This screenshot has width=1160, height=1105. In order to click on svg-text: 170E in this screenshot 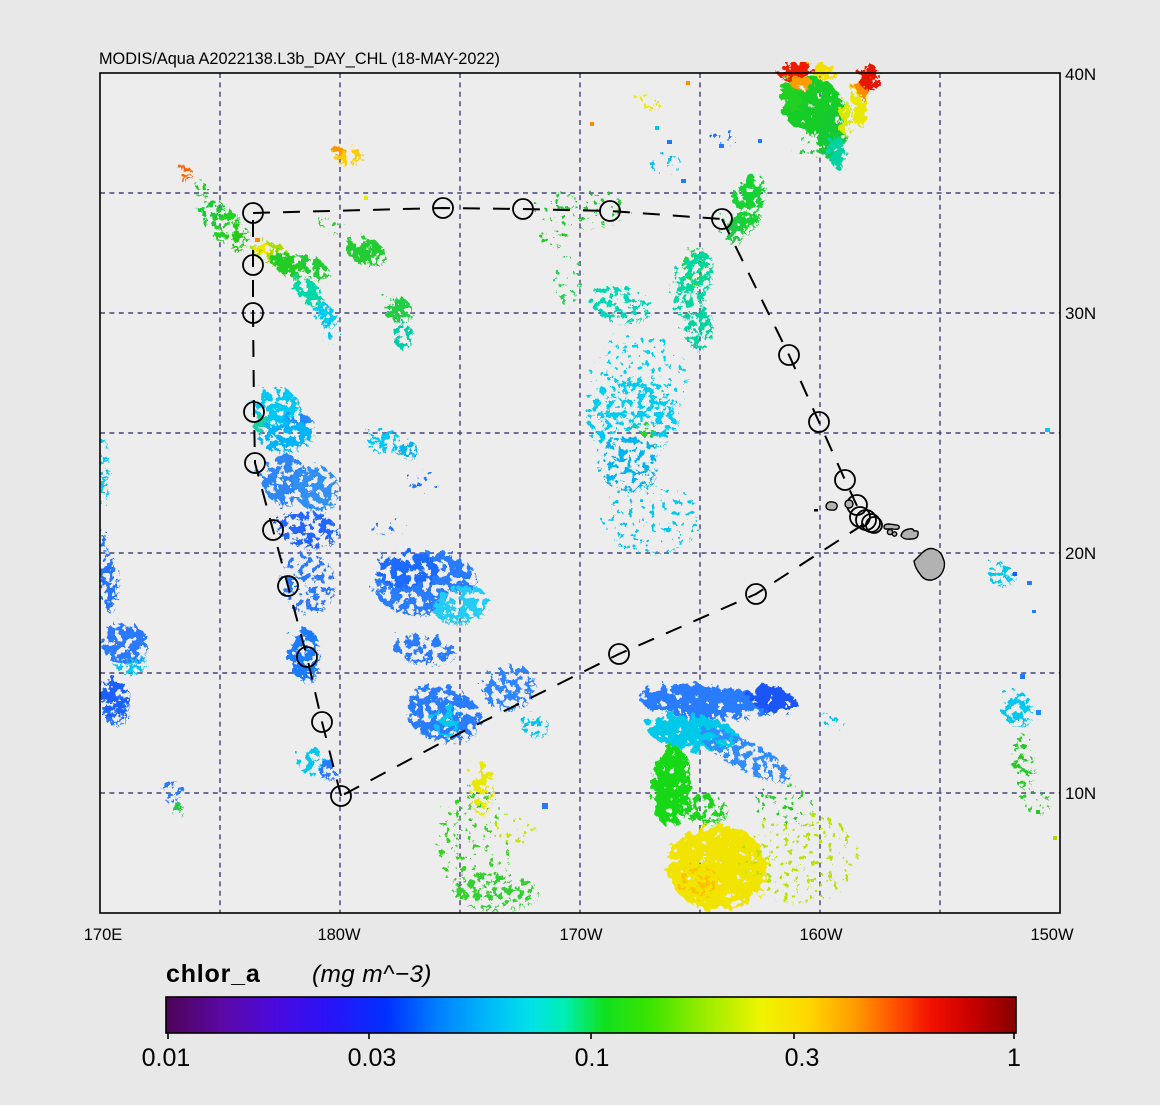, I will do `click(103, 935)`.